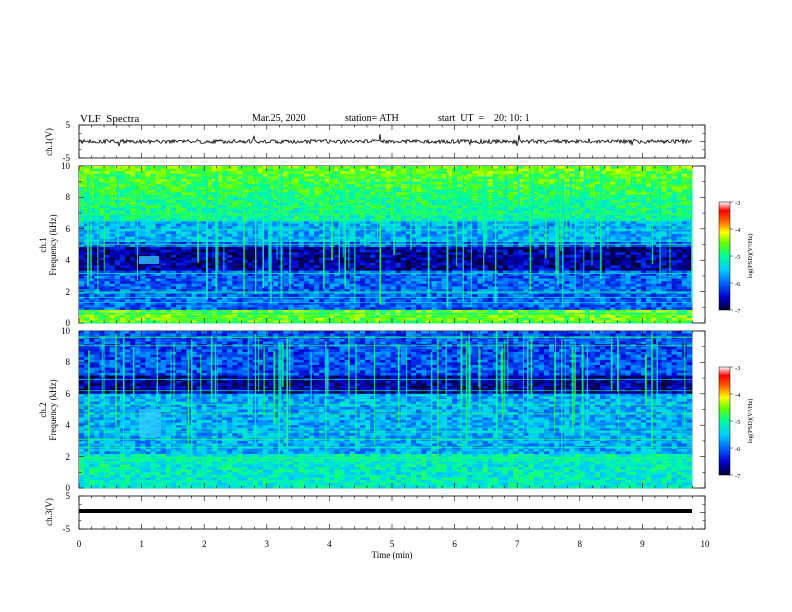  I want to click on ch2-spec-yticks: 0 2 4 6 8 10, so click(66, 409).